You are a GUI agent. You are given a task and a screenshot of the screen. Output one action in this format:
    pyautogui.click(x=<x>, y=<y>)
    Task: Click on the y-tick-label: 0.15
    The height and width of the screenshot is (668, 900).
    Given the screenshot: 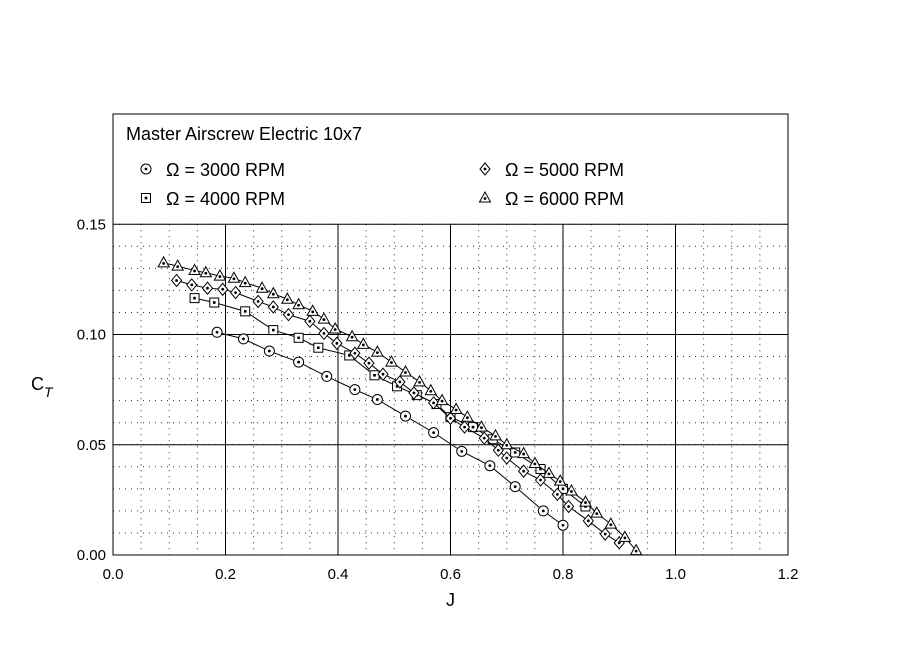 What is the action you would take?
    pyautogui.click(x=91, y=224)
    